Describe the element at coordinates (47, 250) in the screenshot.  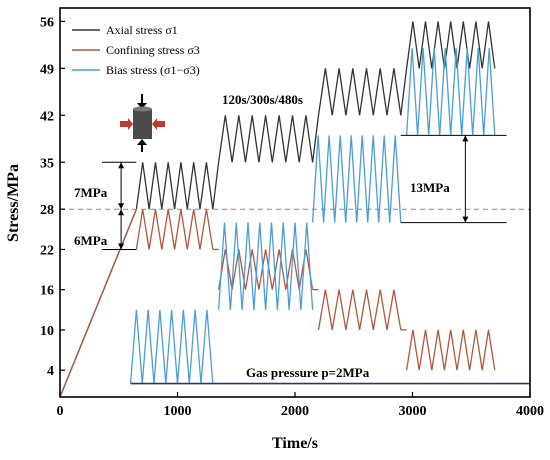
I see `y-tick-label: 22` at that location.